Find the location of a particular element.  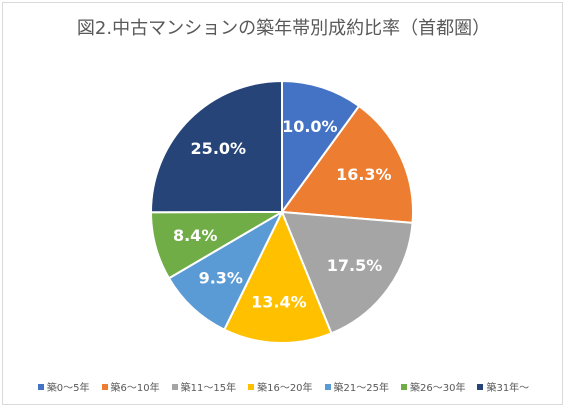

slice-data-label-7: 25.0% is located at coordinates (219, 148).